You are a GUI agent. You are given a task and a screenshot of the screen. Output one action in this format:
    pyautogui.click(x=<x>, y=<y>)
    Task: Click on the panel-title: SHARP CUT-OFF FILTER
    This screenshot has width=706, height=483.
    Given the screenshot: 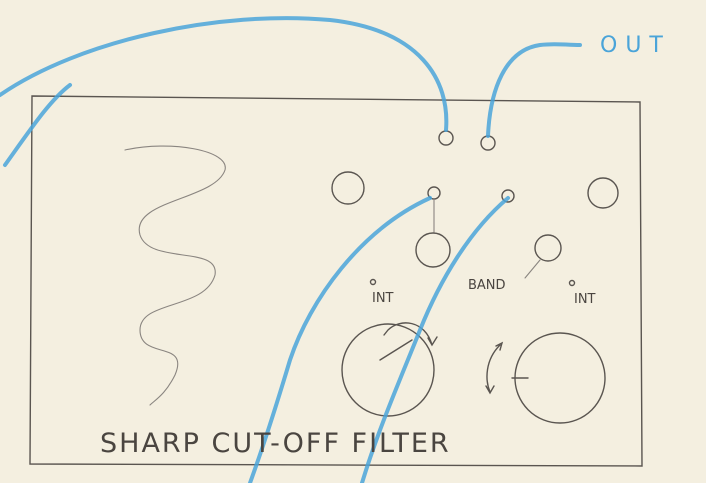 What is the action you would take?
    pyautogui.click(x=275, y=443)
    